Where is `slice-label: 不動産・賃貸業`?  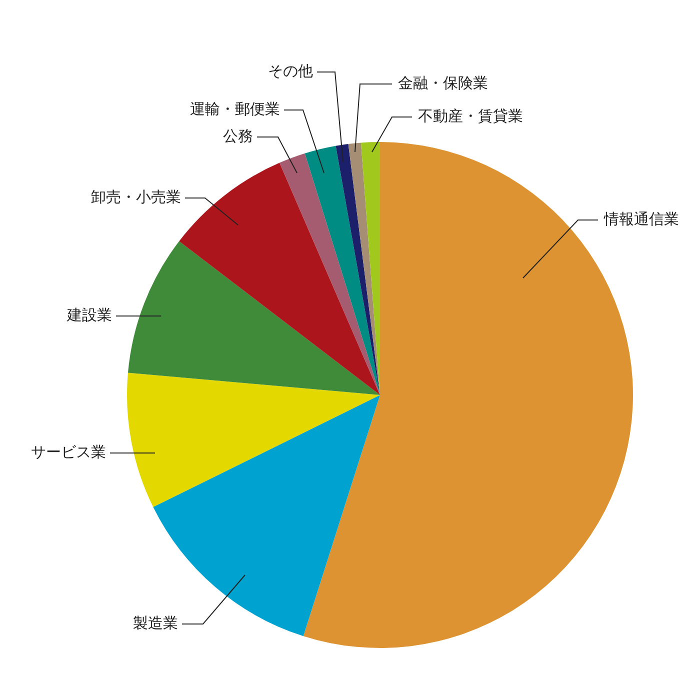
slice-label: 不動産・賃貸業 is located at coordinates (470, 115).